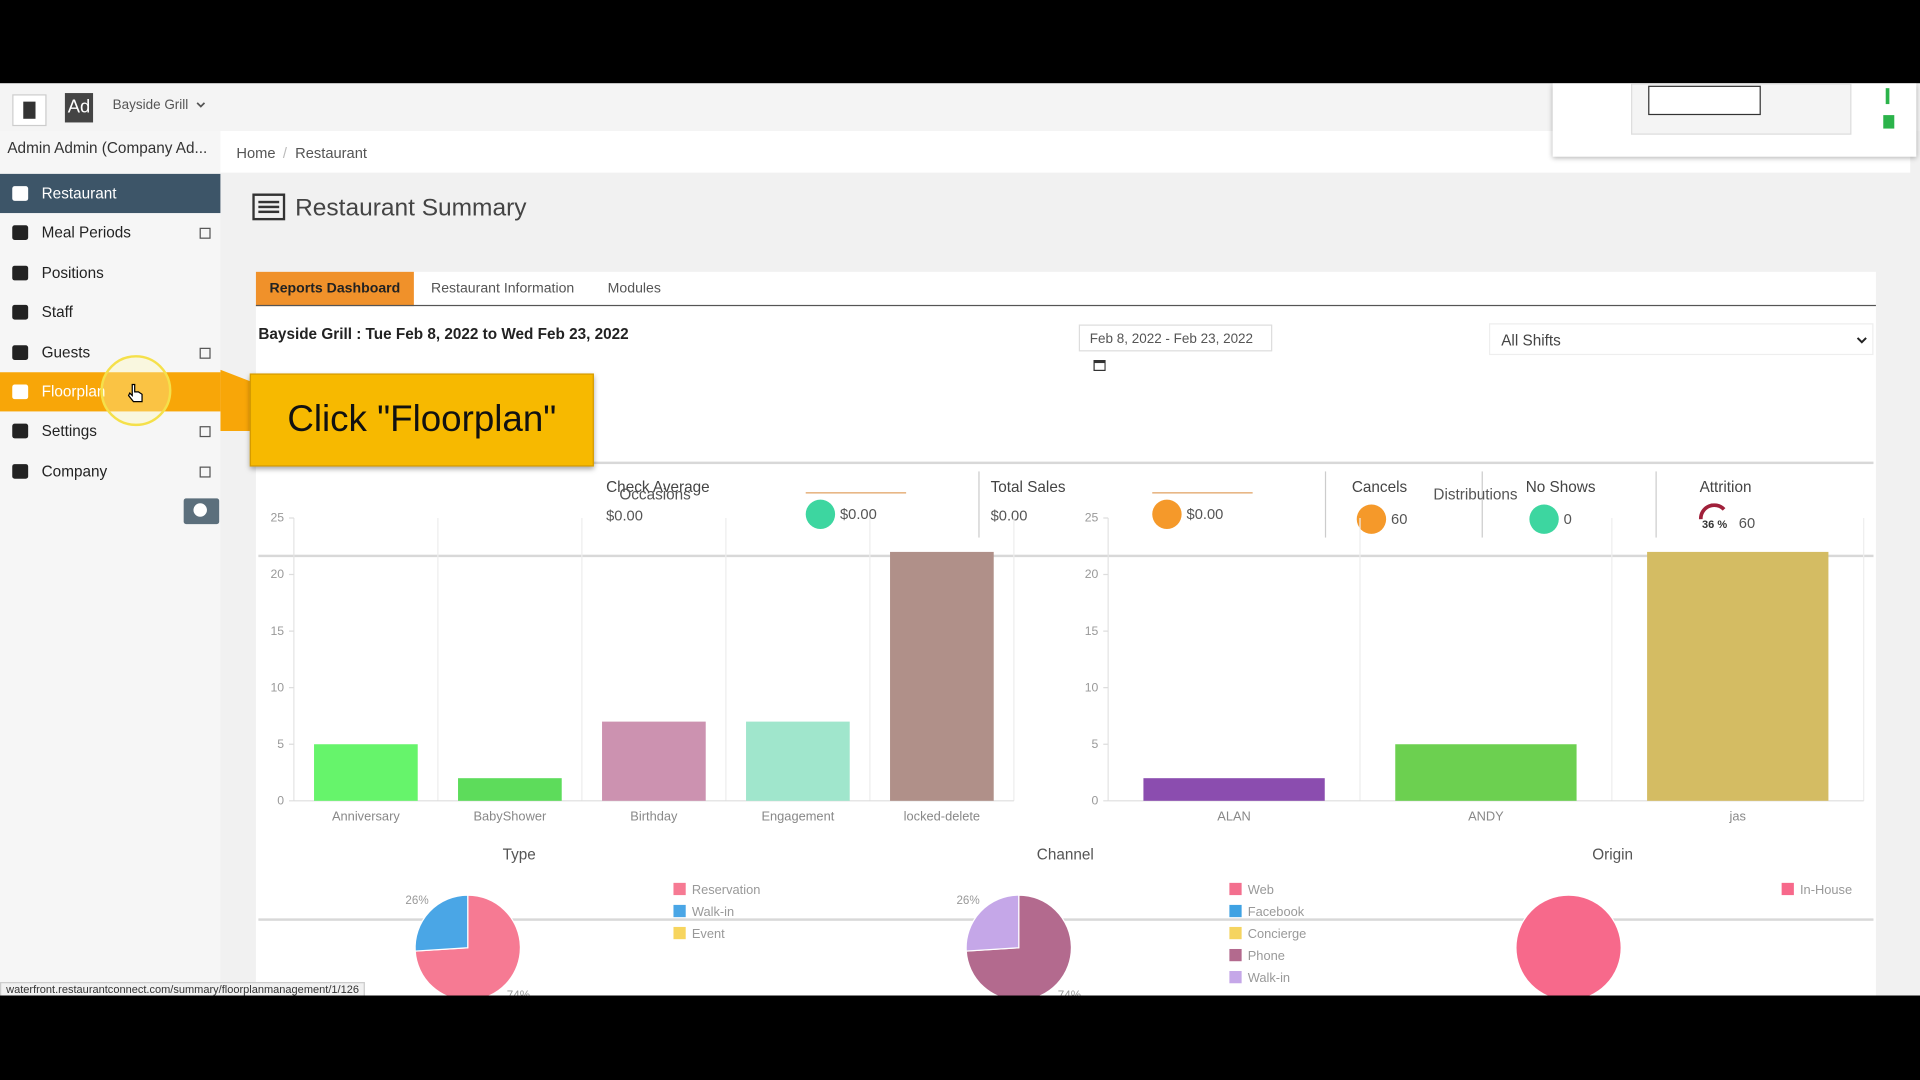  What do you see at coordinates (655, 495) in the screenshot?
I see `chart-title: Occasions` at bounding box center [655, 495].